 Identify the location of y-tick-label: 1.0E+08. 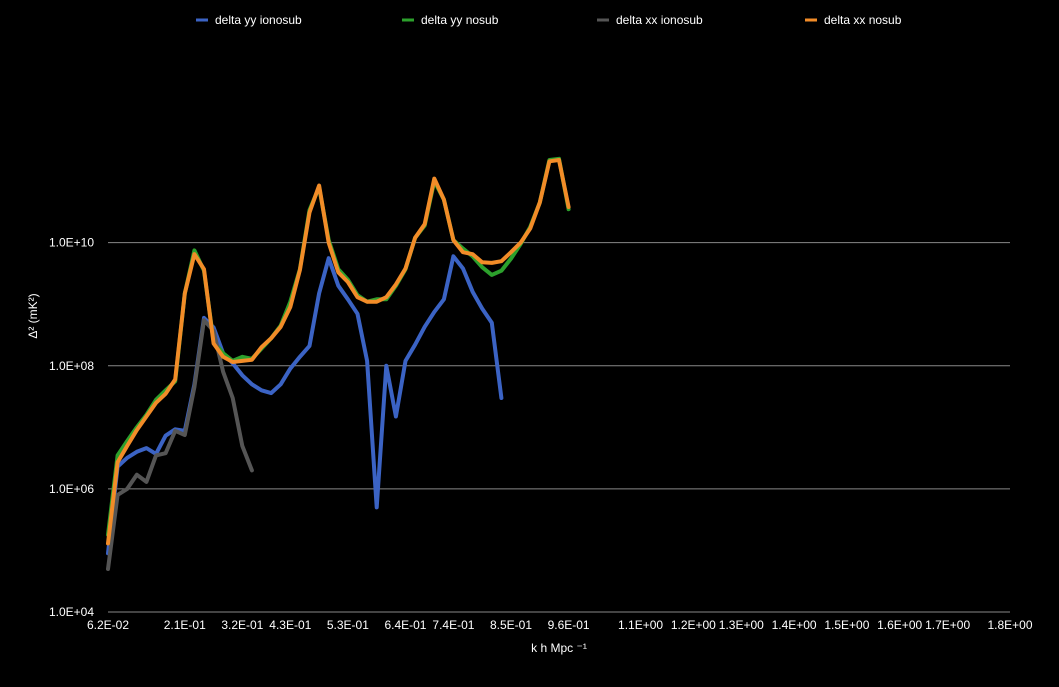
(71, 366).